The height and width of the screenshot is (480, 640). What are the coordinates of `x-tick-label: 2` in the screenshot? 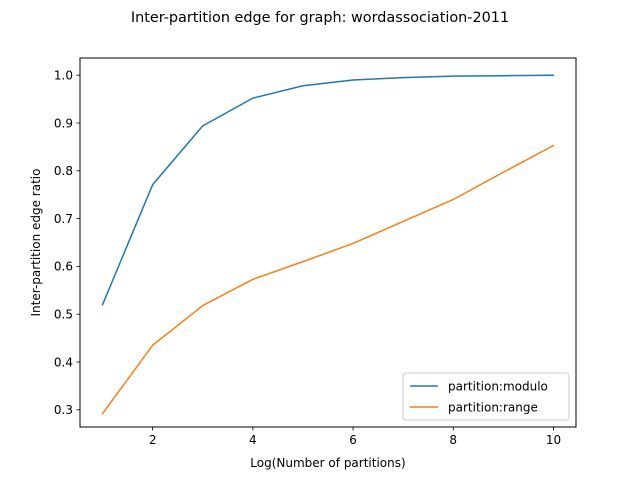 It's located at (153, 440).